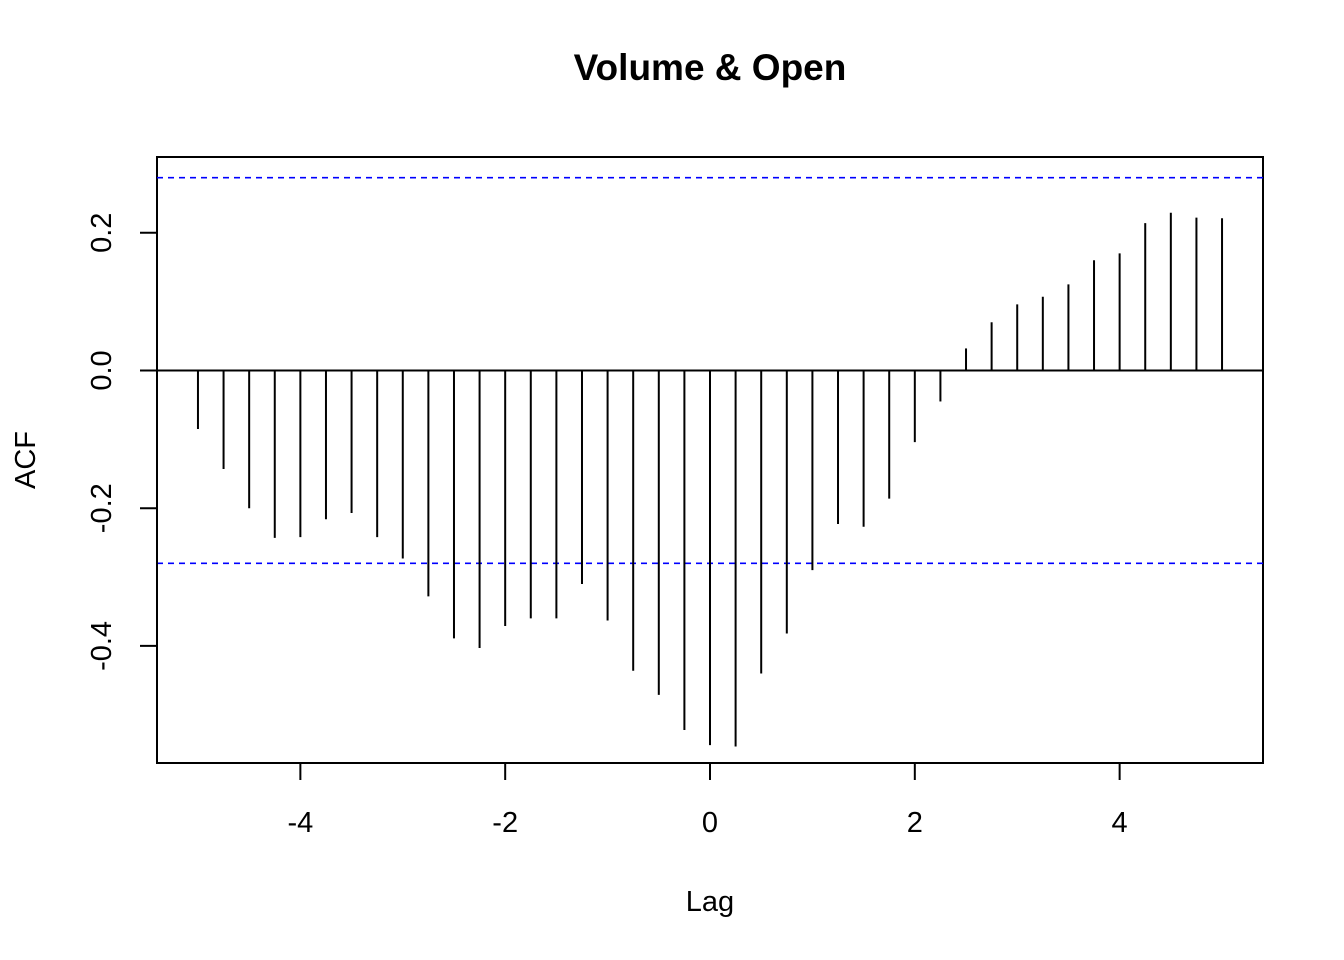  What do you see at coordinates (710, 902) in the screenshot?
I see `x-axis-label: Lag` at bounding box center [710, 902].